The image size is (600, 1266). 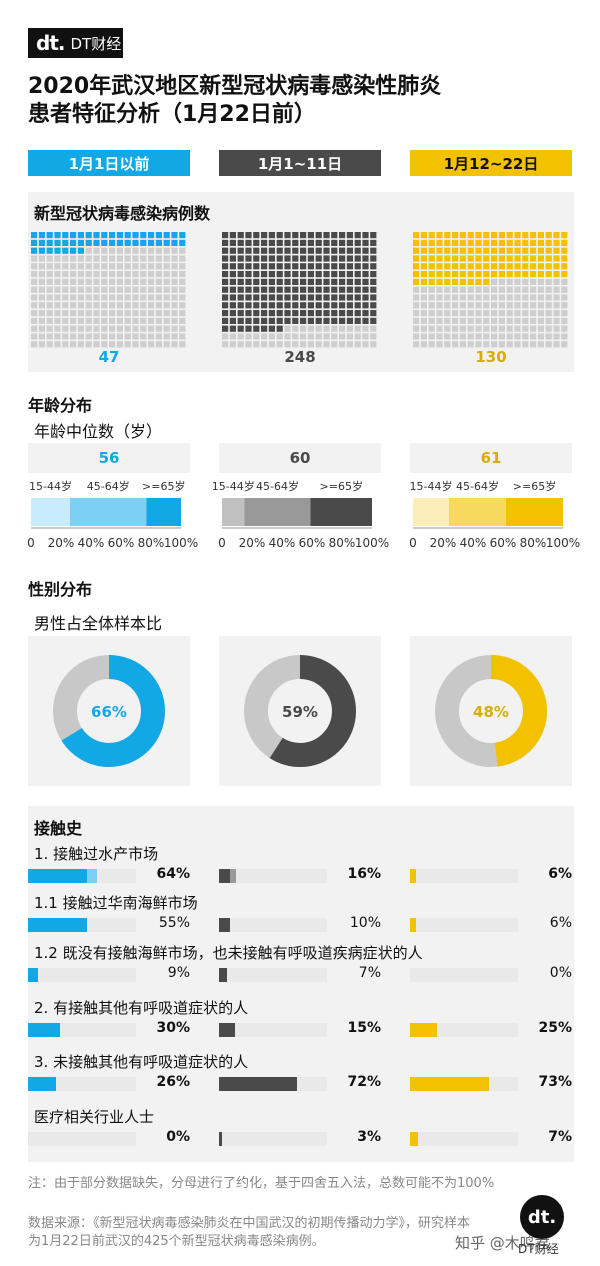 What do you see at coordinates (258, 1084) in the screenshot?
I see `contact-bar-fill` at bounding box center [258, 1084].